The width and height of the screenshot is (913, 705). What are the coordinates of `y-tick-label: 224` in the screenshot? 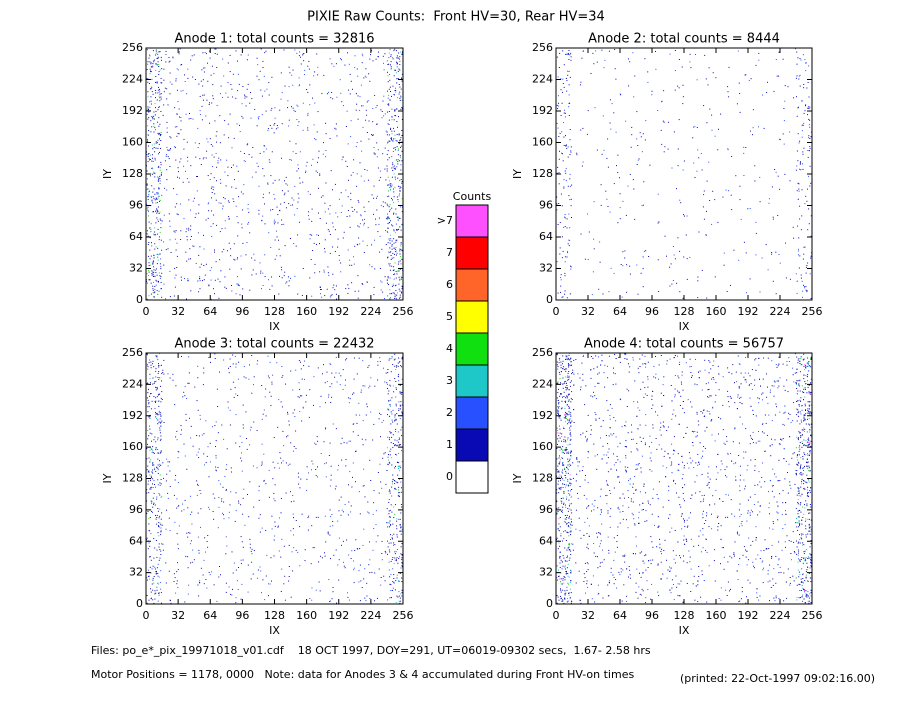 It's located at (132, 383).